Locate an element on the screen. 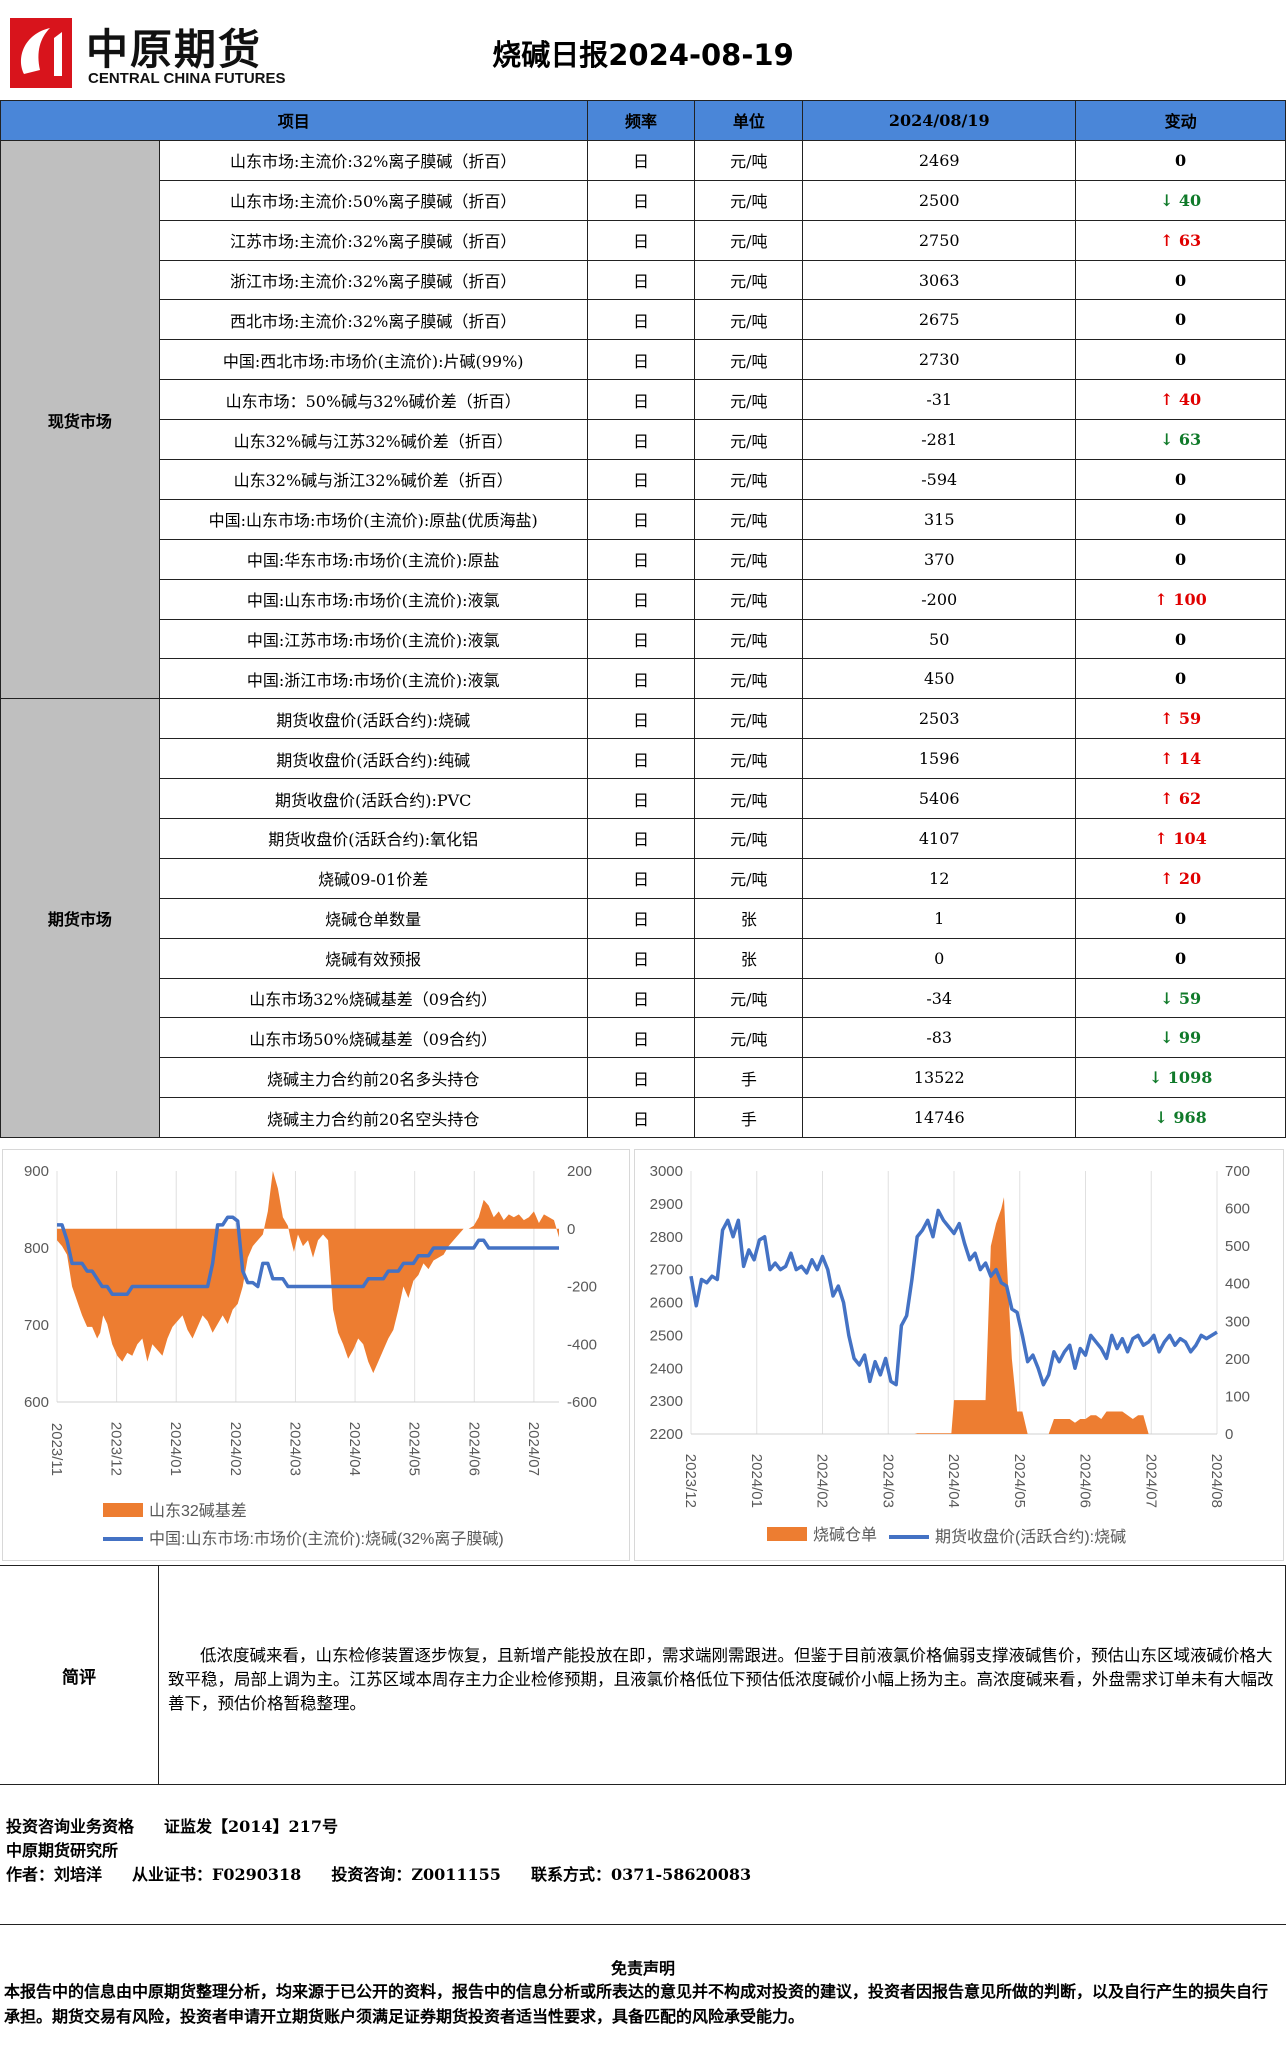 This screenshot has height=2057, width=1286. change-value: 99 is located at coordinates (1190, 1038).